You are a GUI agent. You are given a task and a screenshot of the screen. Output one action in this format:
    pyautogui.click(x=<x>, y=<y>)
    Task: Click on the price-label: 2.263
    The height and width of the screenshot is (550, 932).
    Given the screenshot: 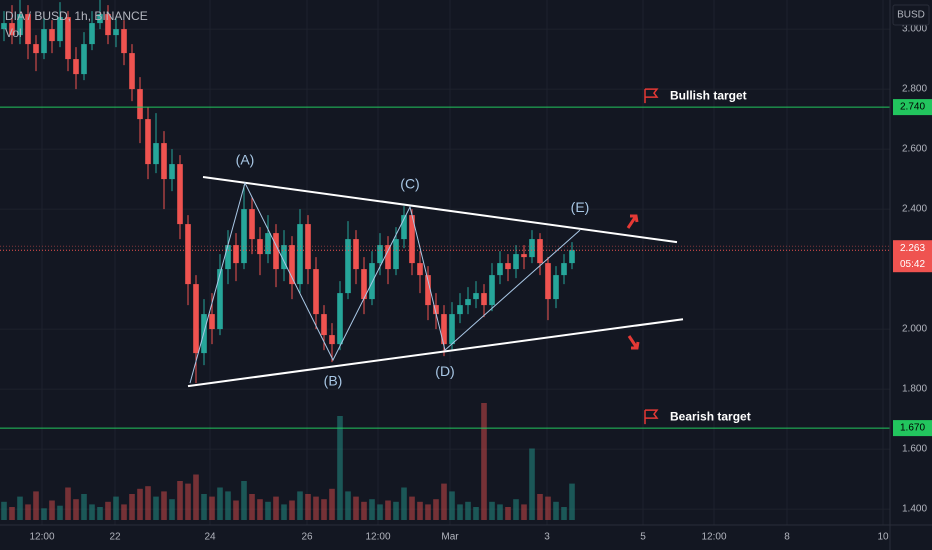 What is the action you would take?
    pyautogui.click(x=912, y=248)
    